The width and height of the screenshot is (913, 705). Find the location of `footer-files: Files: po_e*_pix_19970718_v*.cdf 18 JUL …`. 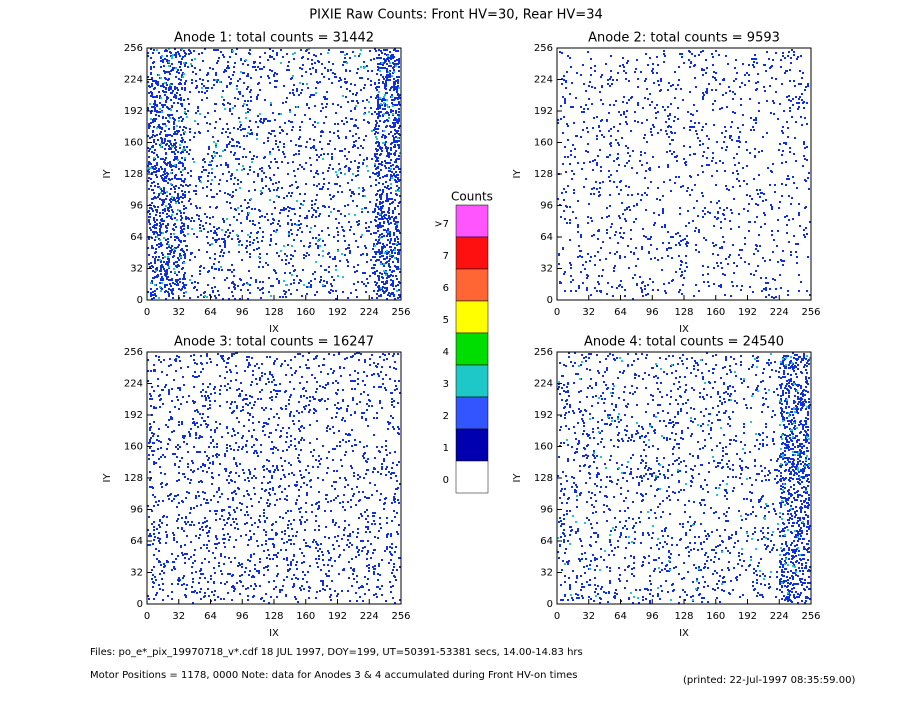

footer-files: Files: po_e*_pix_19970718_v*.cdf 18 JUL … is located at coordinates (336, 652).